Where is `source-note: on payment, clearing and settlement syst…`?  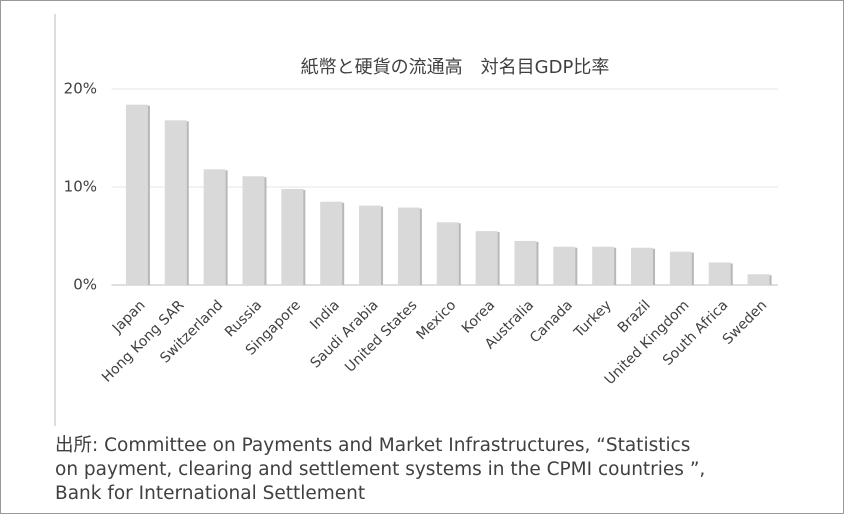 source-note: on payment, clearing and settlement syst… is located at coordinates (380, 469).